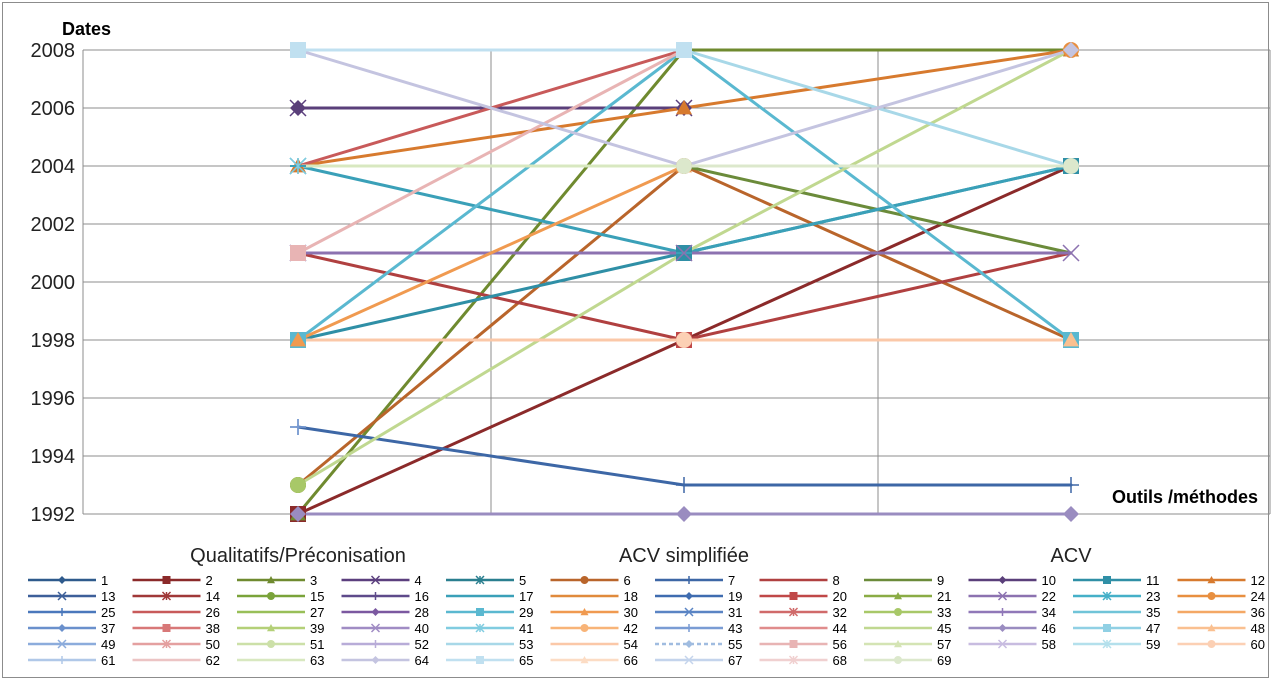  What do you see at coordinates (280, 596) in the screenshot?
I see `legend-item: 15` at bounding box center [280, 596].